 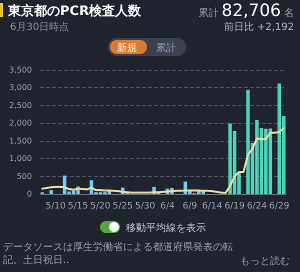 What do you see at coordinates (122, 207) in the screenshot?
I see `x-tick-label: 5/25` at bounding box center [122, 207].